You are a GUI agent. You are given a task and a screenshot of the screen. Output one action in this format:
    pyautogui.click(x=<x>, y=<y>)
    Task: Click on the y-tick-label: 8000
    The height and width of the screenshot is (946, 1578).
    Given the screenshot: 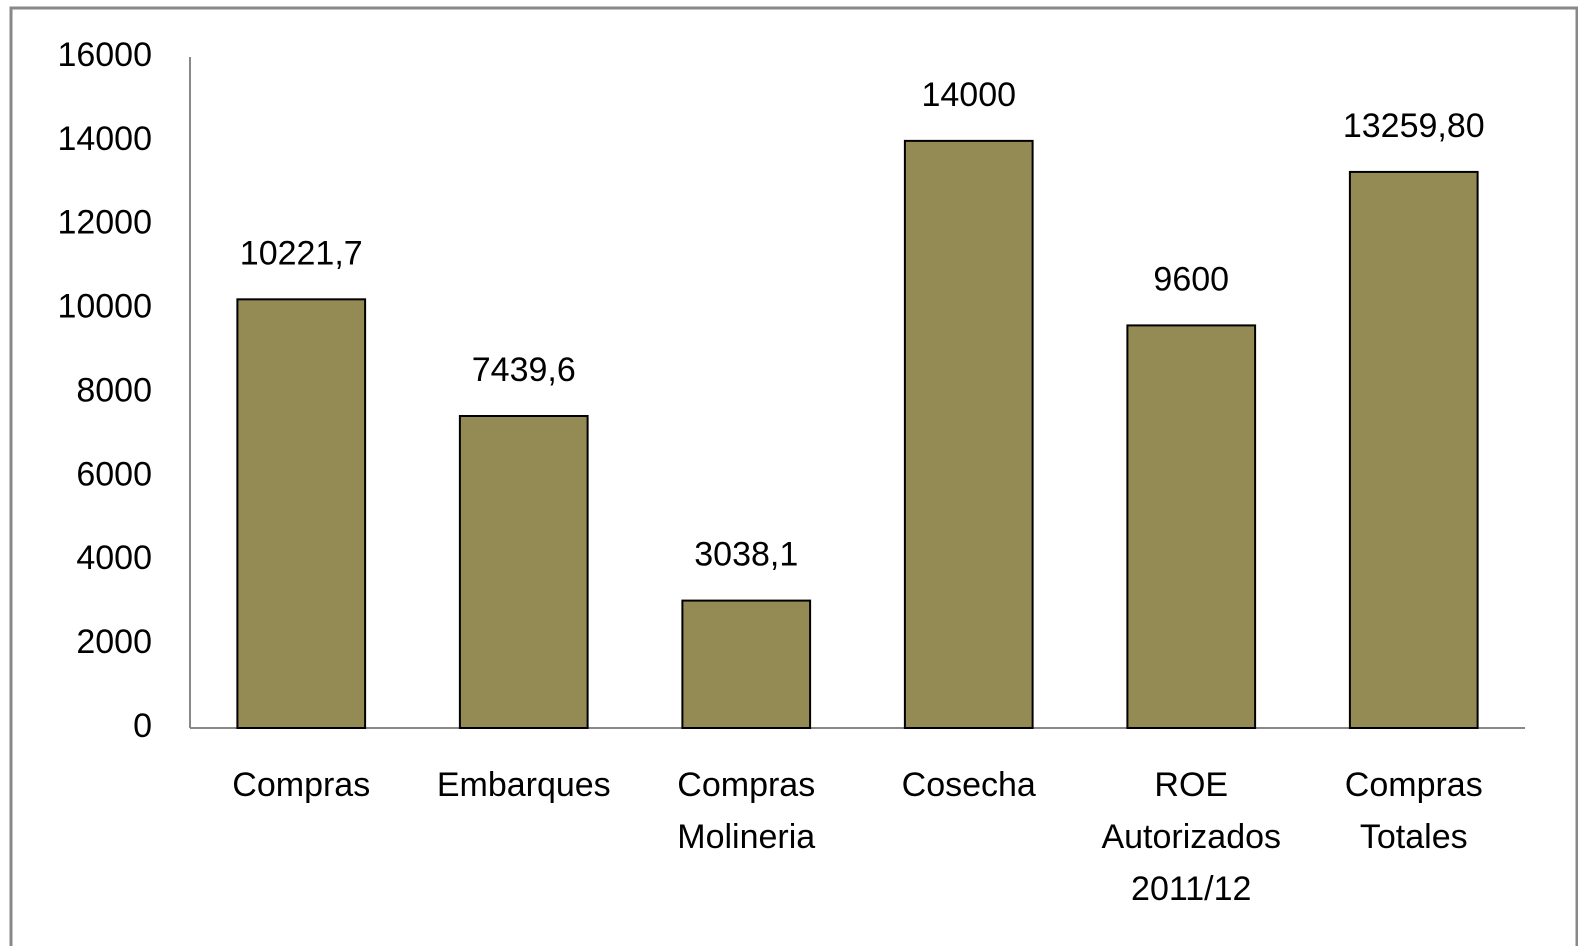 What is the action you would take?
    pyautogui.click(x=114, y=390)
    